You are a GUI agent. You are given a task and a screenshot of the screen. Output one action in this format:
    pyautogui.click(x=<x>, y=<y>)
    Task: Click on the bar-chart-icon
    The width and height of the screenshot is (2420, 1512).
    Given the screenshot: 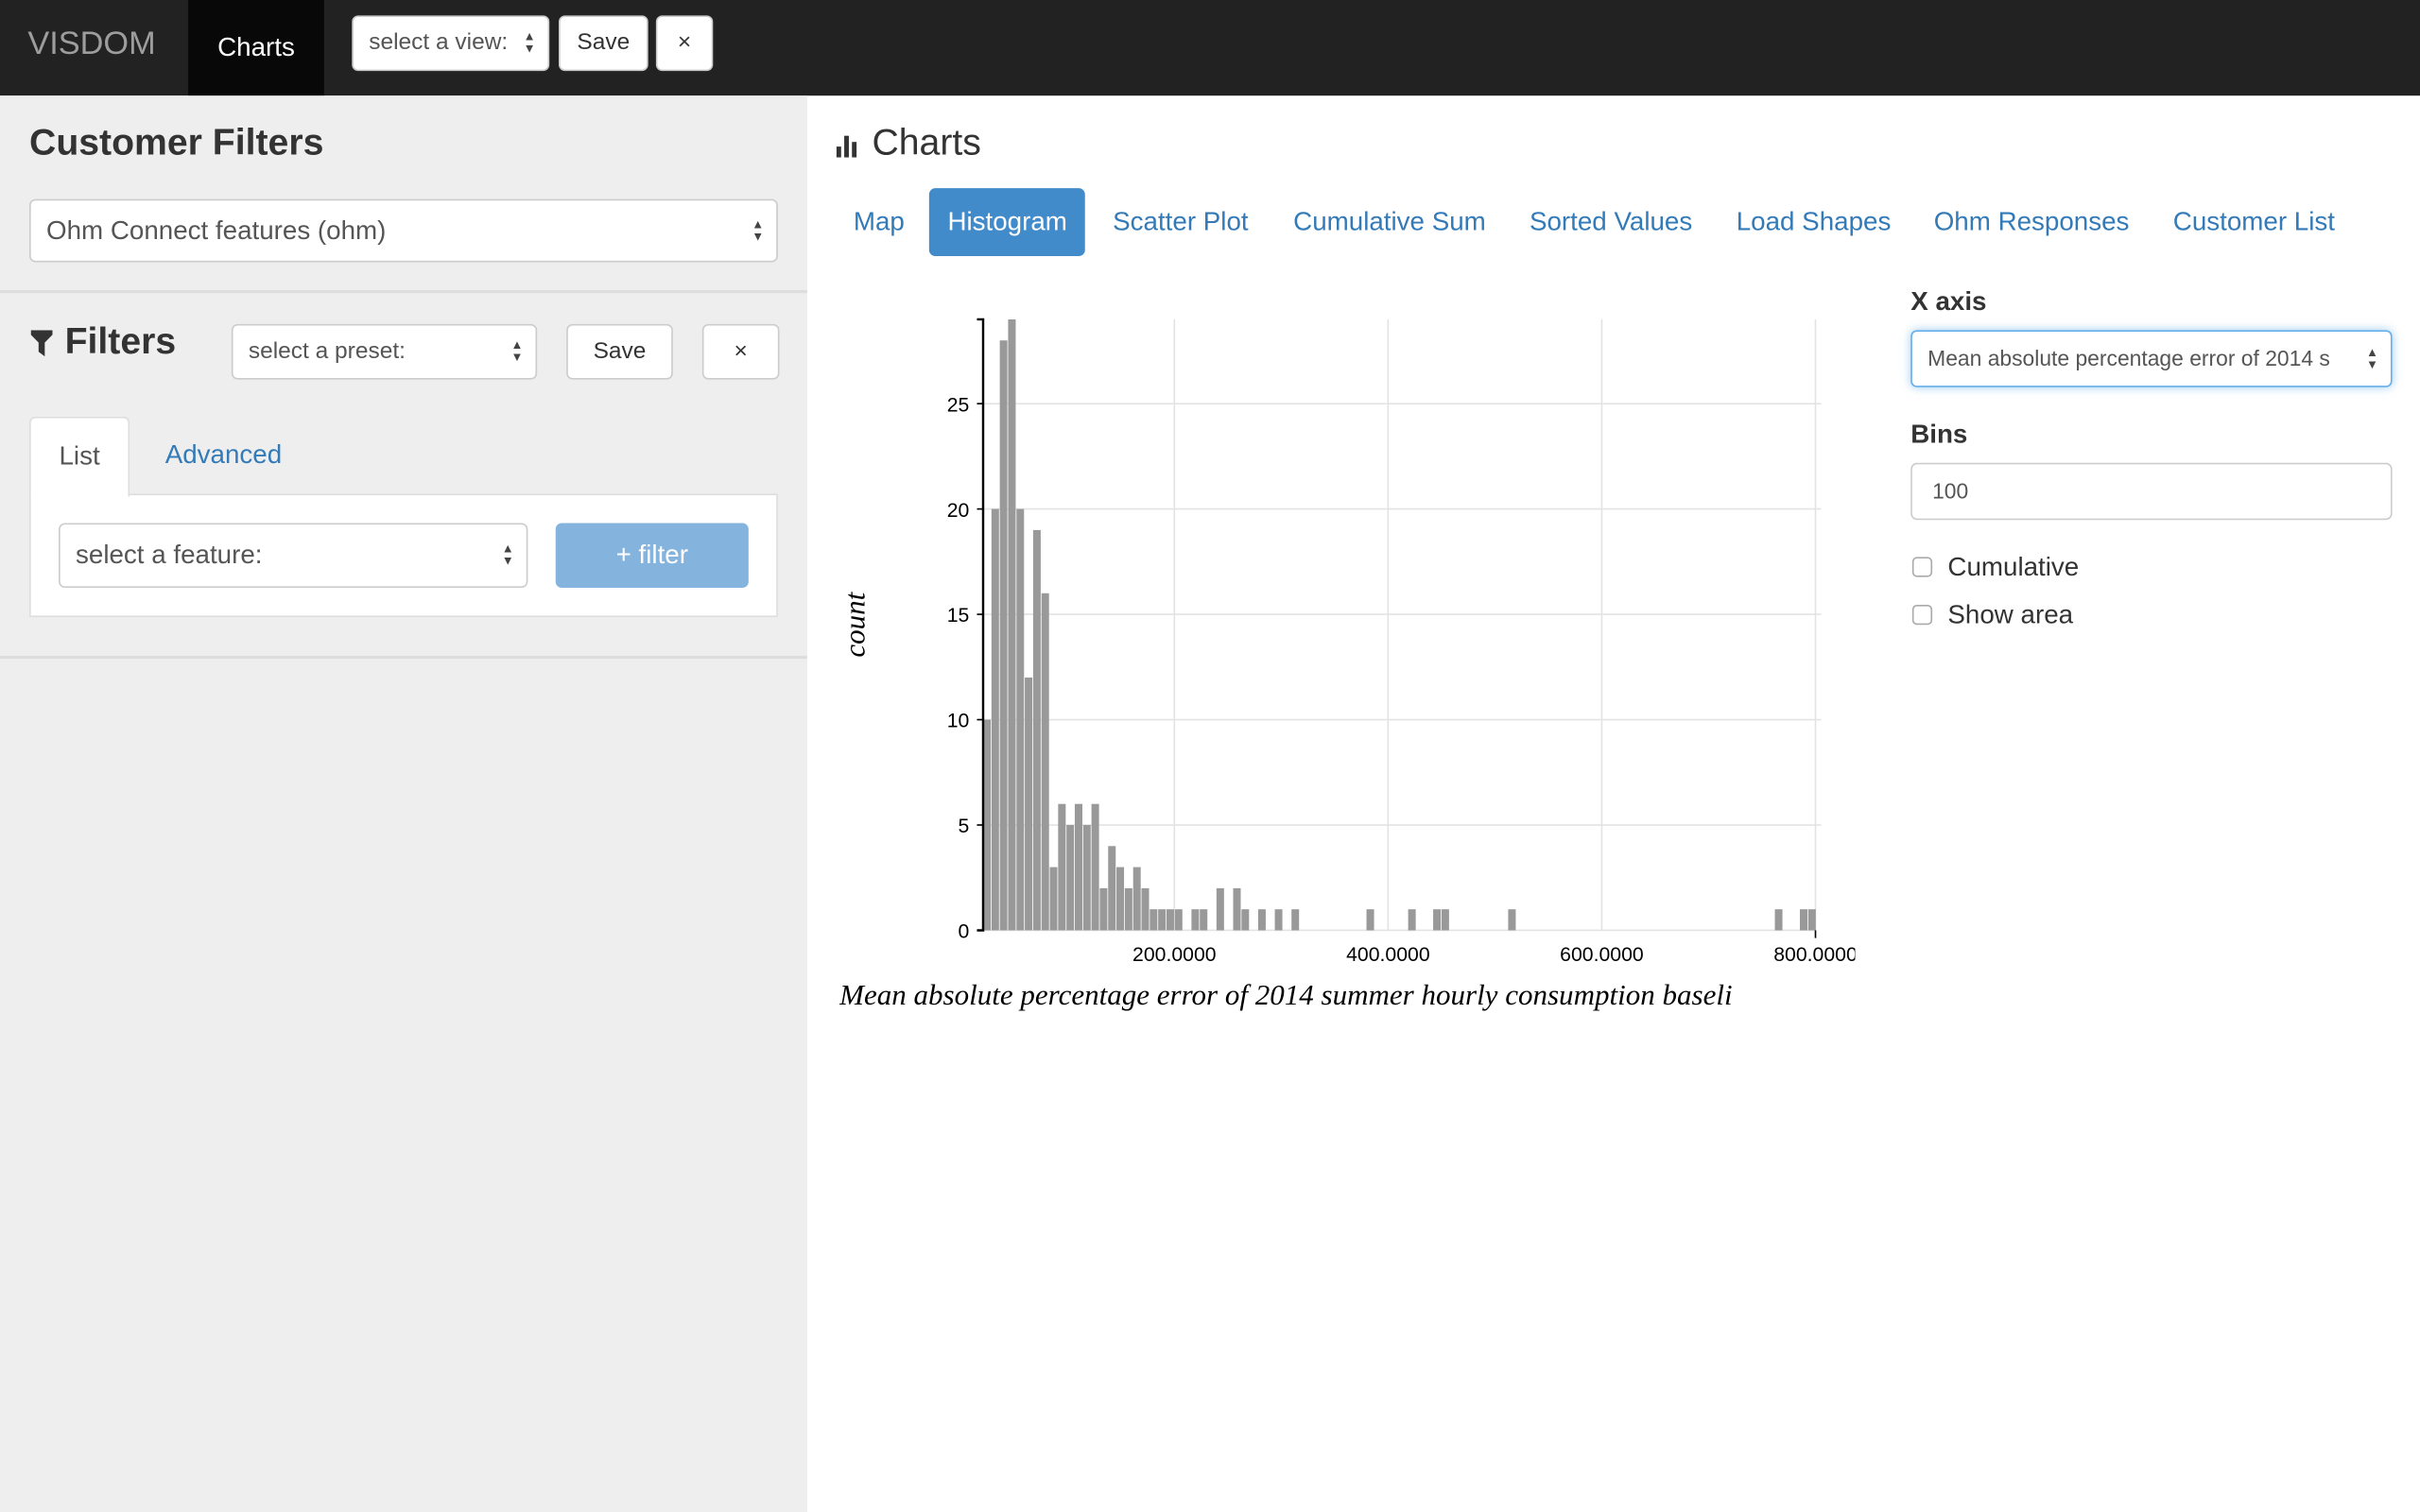 What is the action you would take?
    pyautogui.click(x=849, y=146)
    